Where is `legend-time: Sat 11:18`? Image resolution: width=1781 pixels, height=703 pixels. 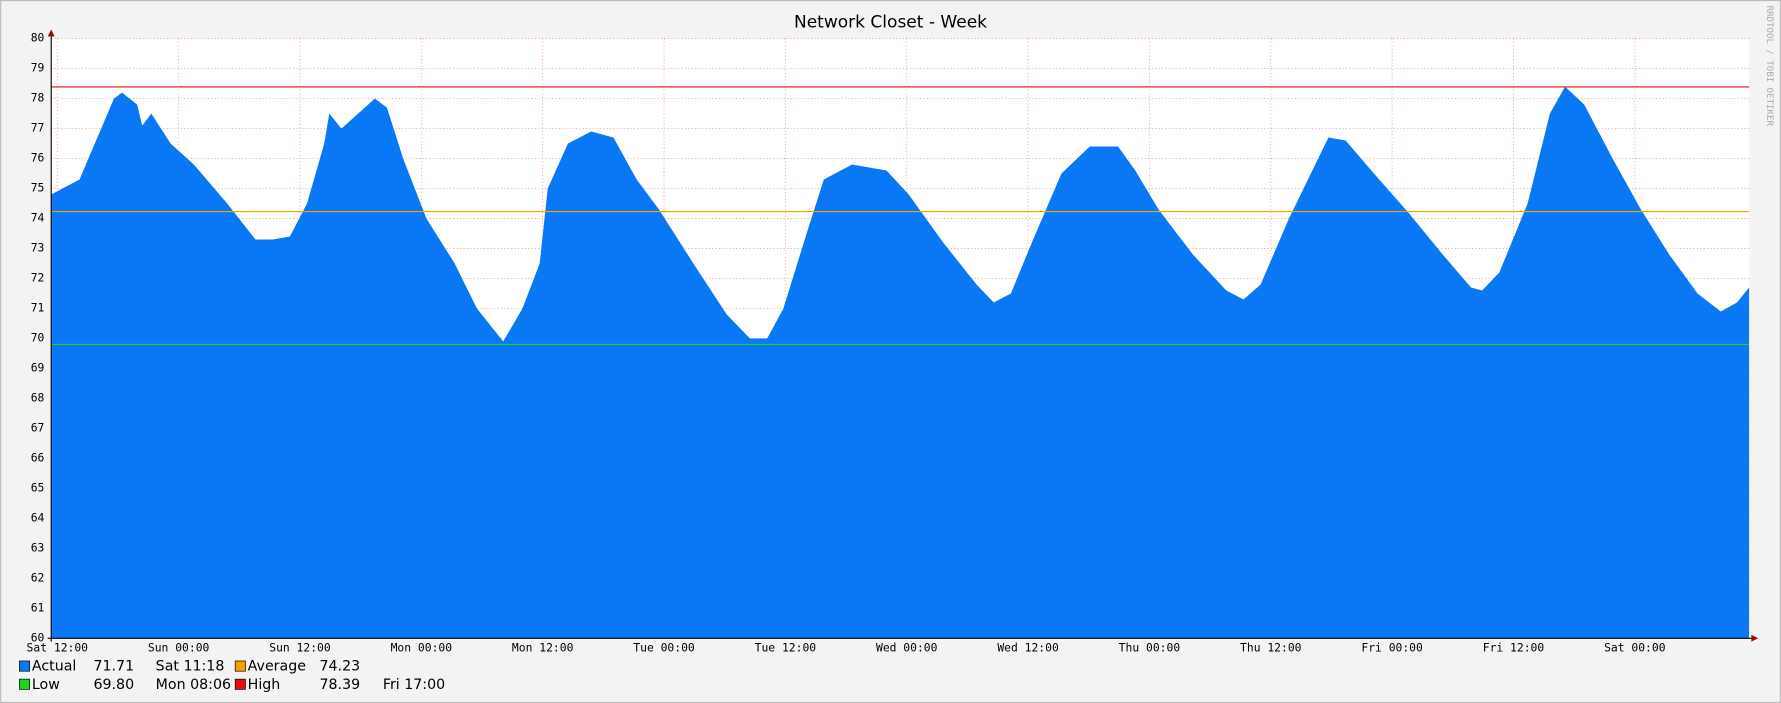
legend-time: Sat 11:18 is located at coordinates (190, 667).